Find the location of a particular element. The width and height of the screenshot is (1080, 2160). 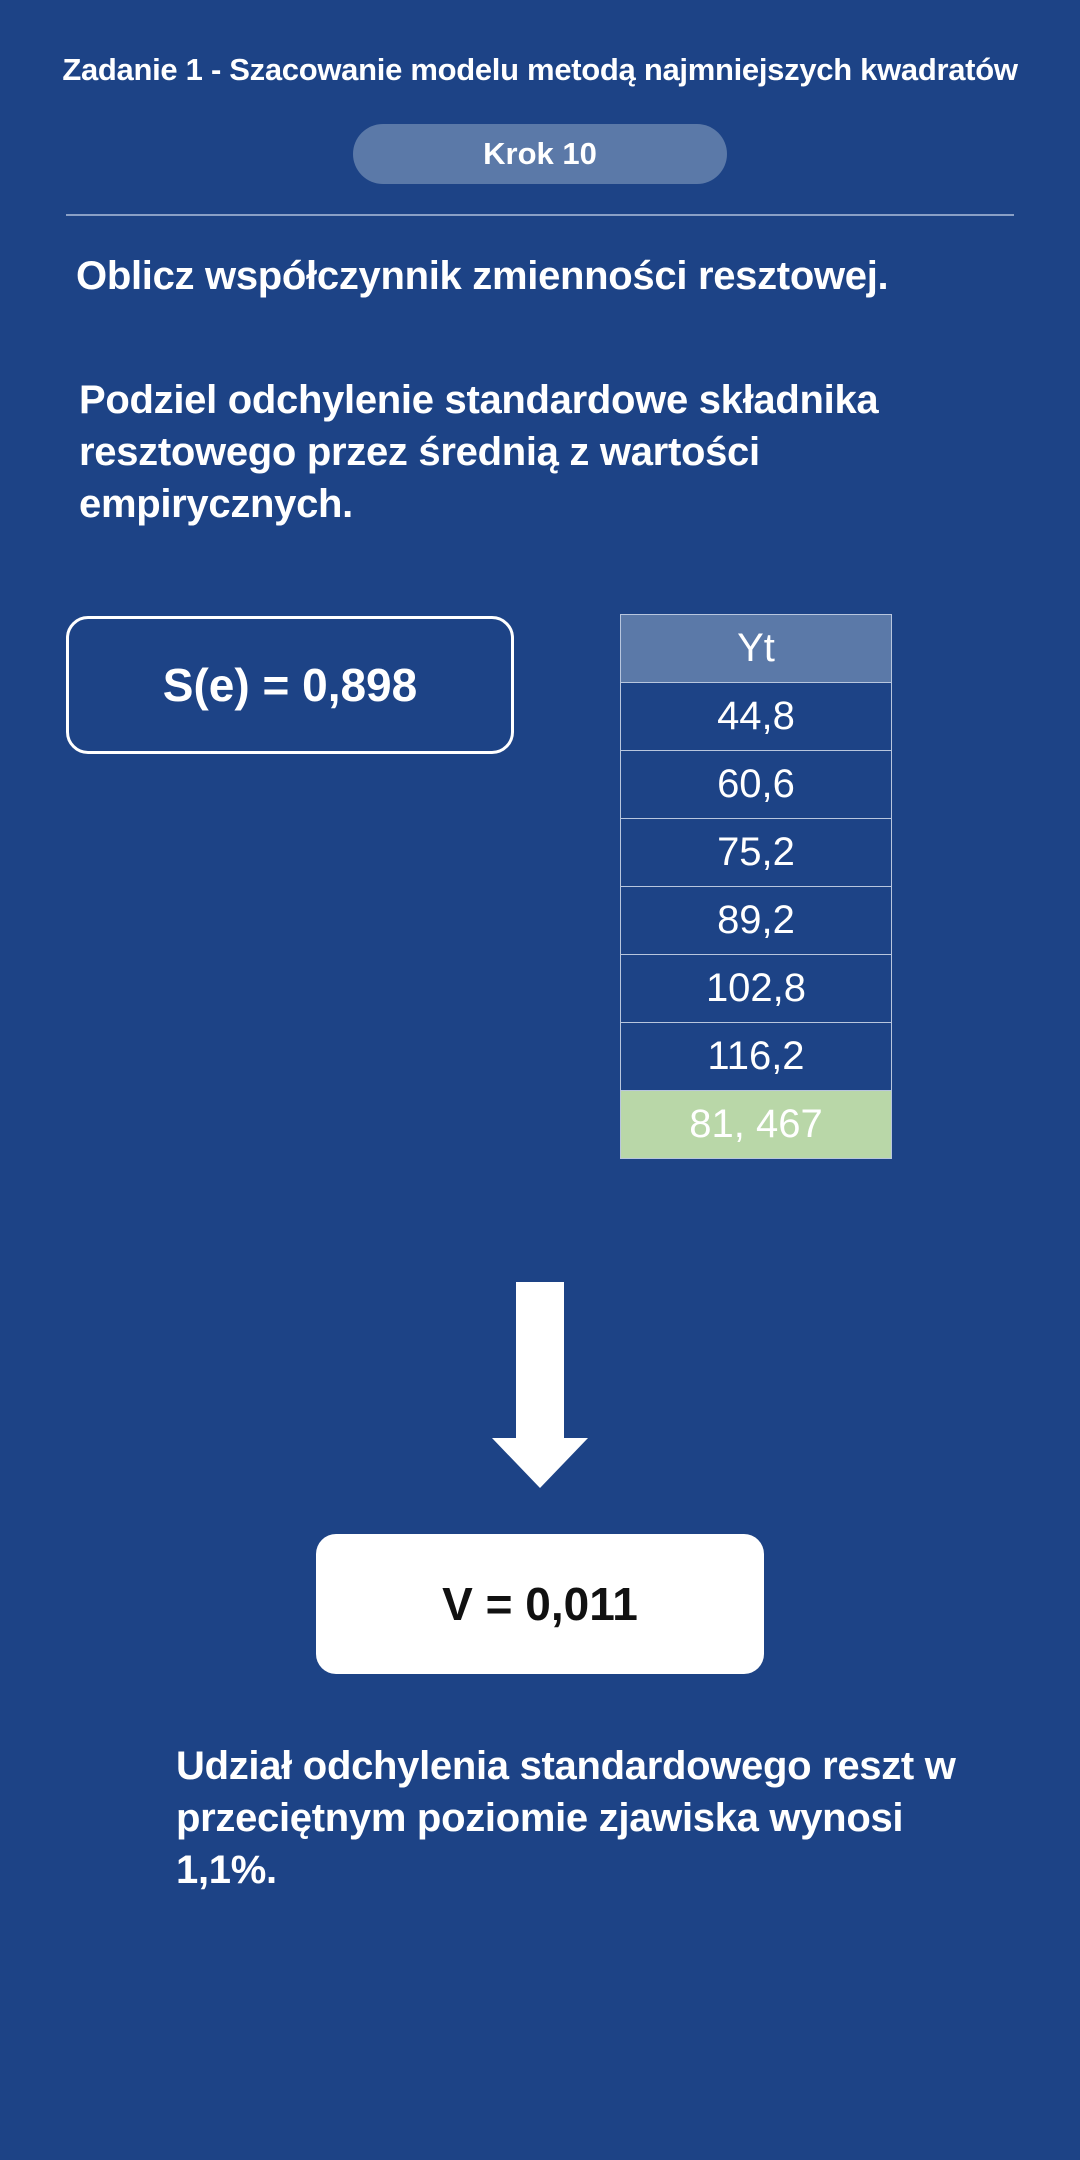

yt-cell: 102,8 is located at coordinates (756, 988).